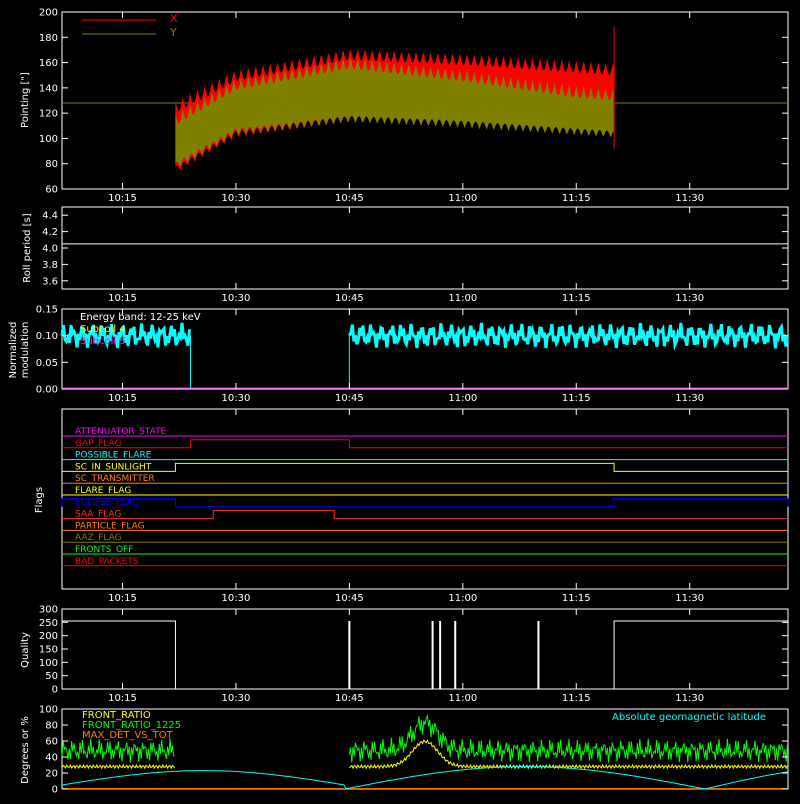 The height and width of the screenshot is (804, 800). What do you see at coordinates (48, 623) in the screenshot?
I see `y-tick-label: 250` at bounding box center [48, 623].